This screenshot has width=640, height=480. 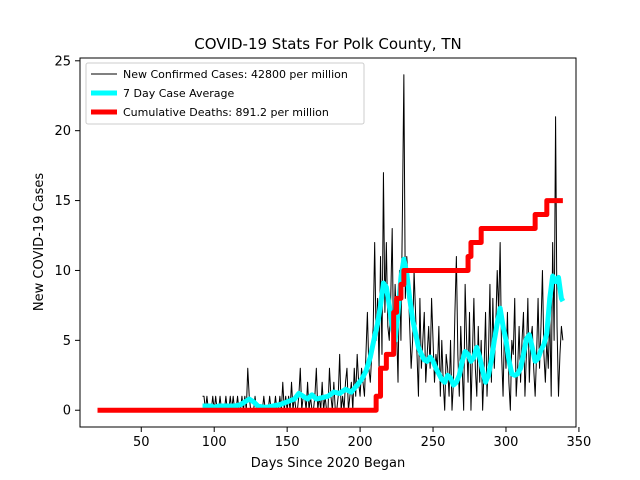 I want to click on legend-box, so click(x=225, y=93).